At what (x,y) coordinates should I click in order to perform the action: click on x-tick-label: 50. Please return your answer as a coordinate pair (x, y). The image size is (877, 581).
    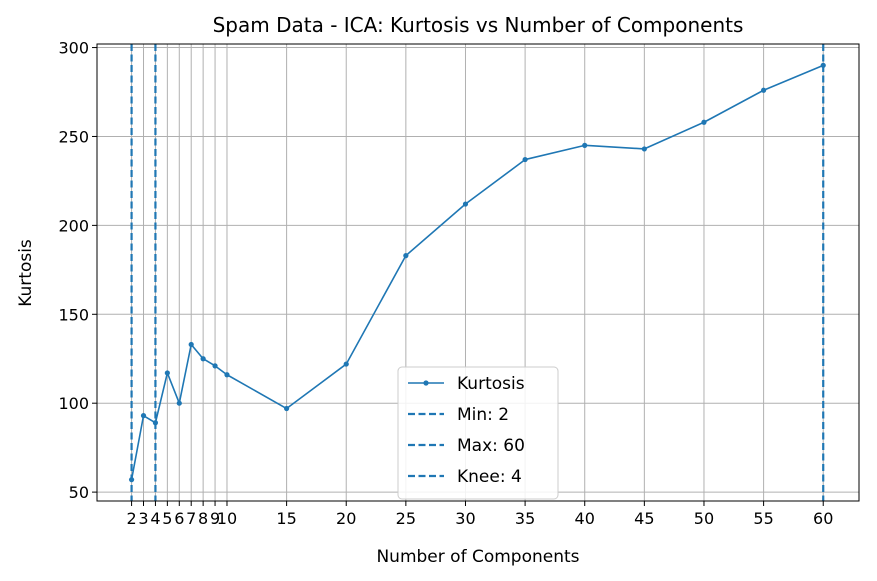
    Looking at the image, I should click on (704, 518).